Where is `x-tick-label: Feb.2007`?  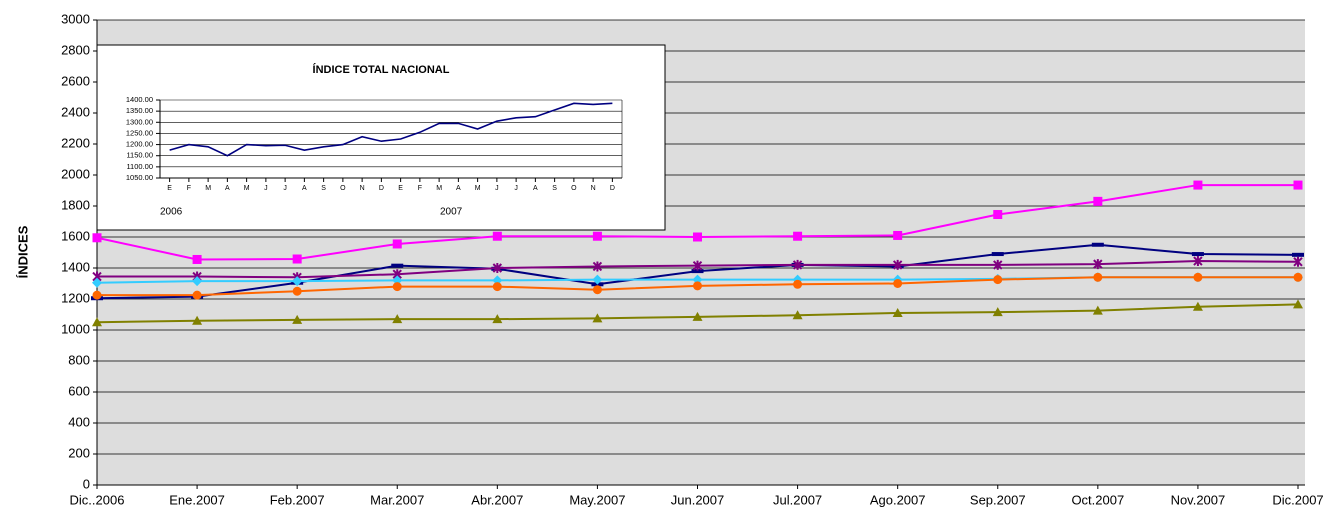 x-tick-label: Feb.2007 is located at coordinates (297, 499).